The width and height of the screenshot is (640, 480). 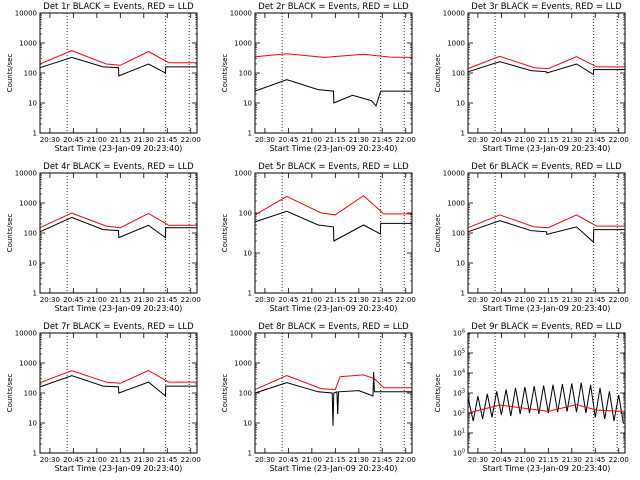 I want to click on chart-title: Det 7r BLACK = Events, RED = LLD, so click(x=118, y=327).